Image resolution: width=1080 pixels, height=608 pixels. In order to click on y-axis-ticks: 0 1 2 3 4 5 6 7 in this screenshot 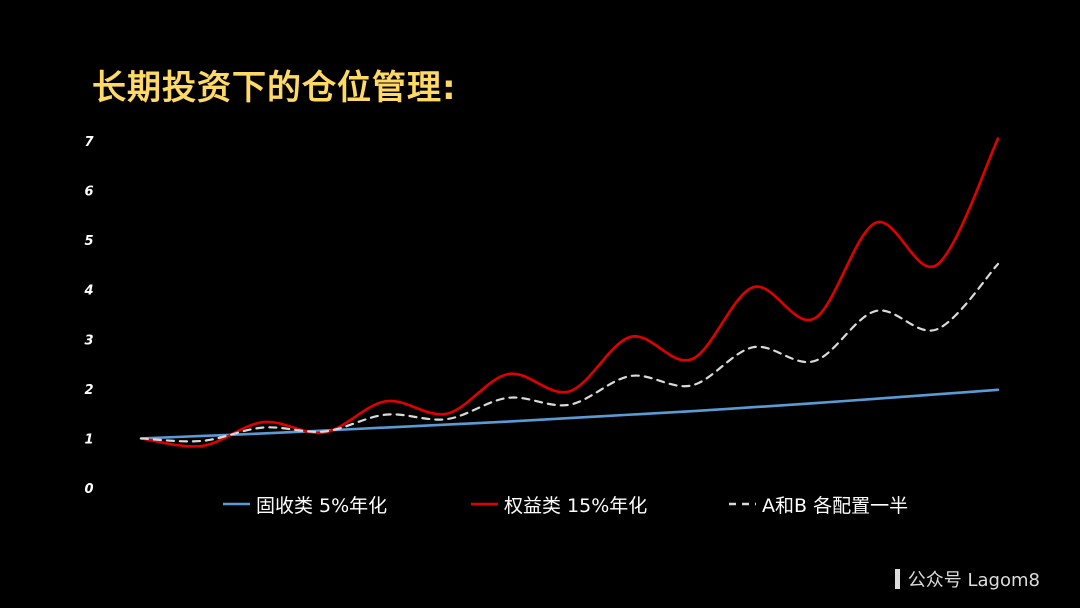, I will do `click(88, 316)`.